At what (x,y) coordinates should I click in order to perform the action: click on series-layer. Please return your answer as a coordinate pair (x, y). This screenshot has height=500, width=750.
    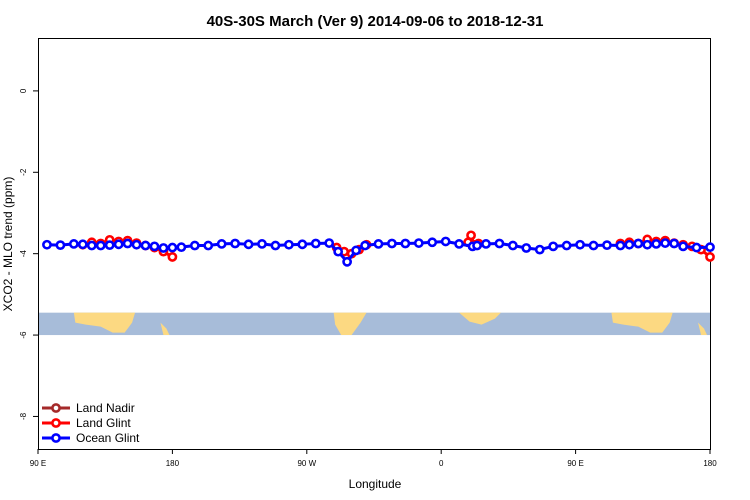
    Looking at the image, I should click on (378, 248).